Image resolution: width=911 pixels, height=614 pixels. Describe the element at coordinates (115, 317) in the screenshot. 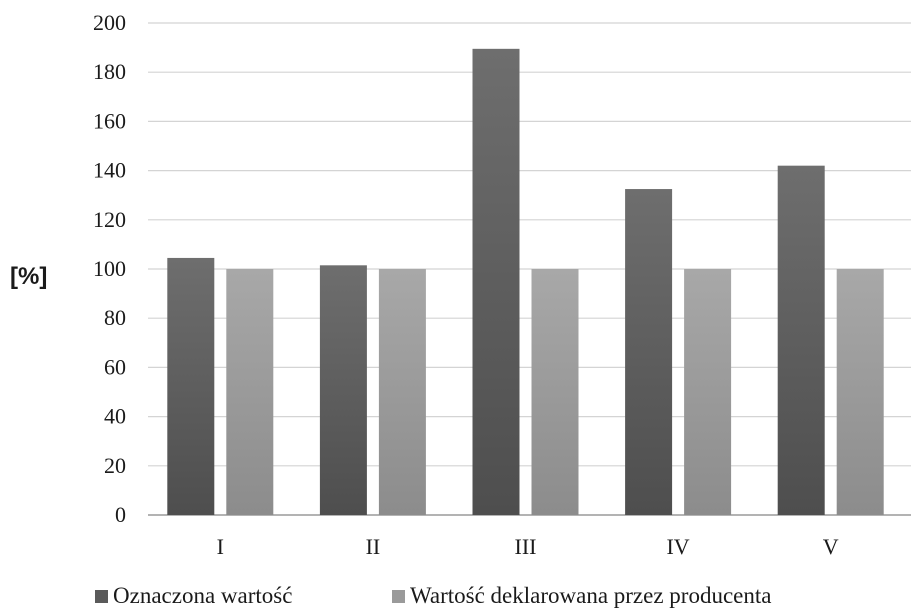

I see `y-tick-label: 80` at that location.